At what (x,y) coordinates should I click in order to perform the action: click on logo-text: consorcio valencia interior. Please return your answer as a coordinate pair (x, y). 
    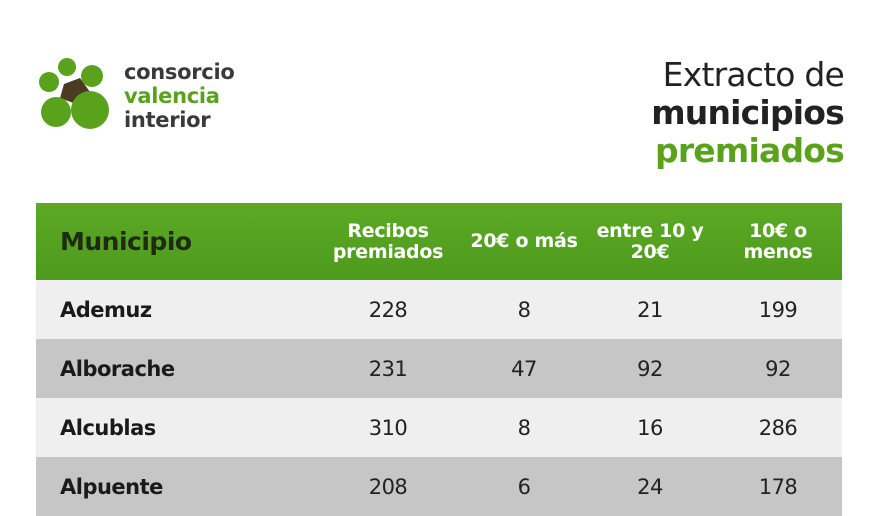
    Looking at the image, I should click on (179, 96).